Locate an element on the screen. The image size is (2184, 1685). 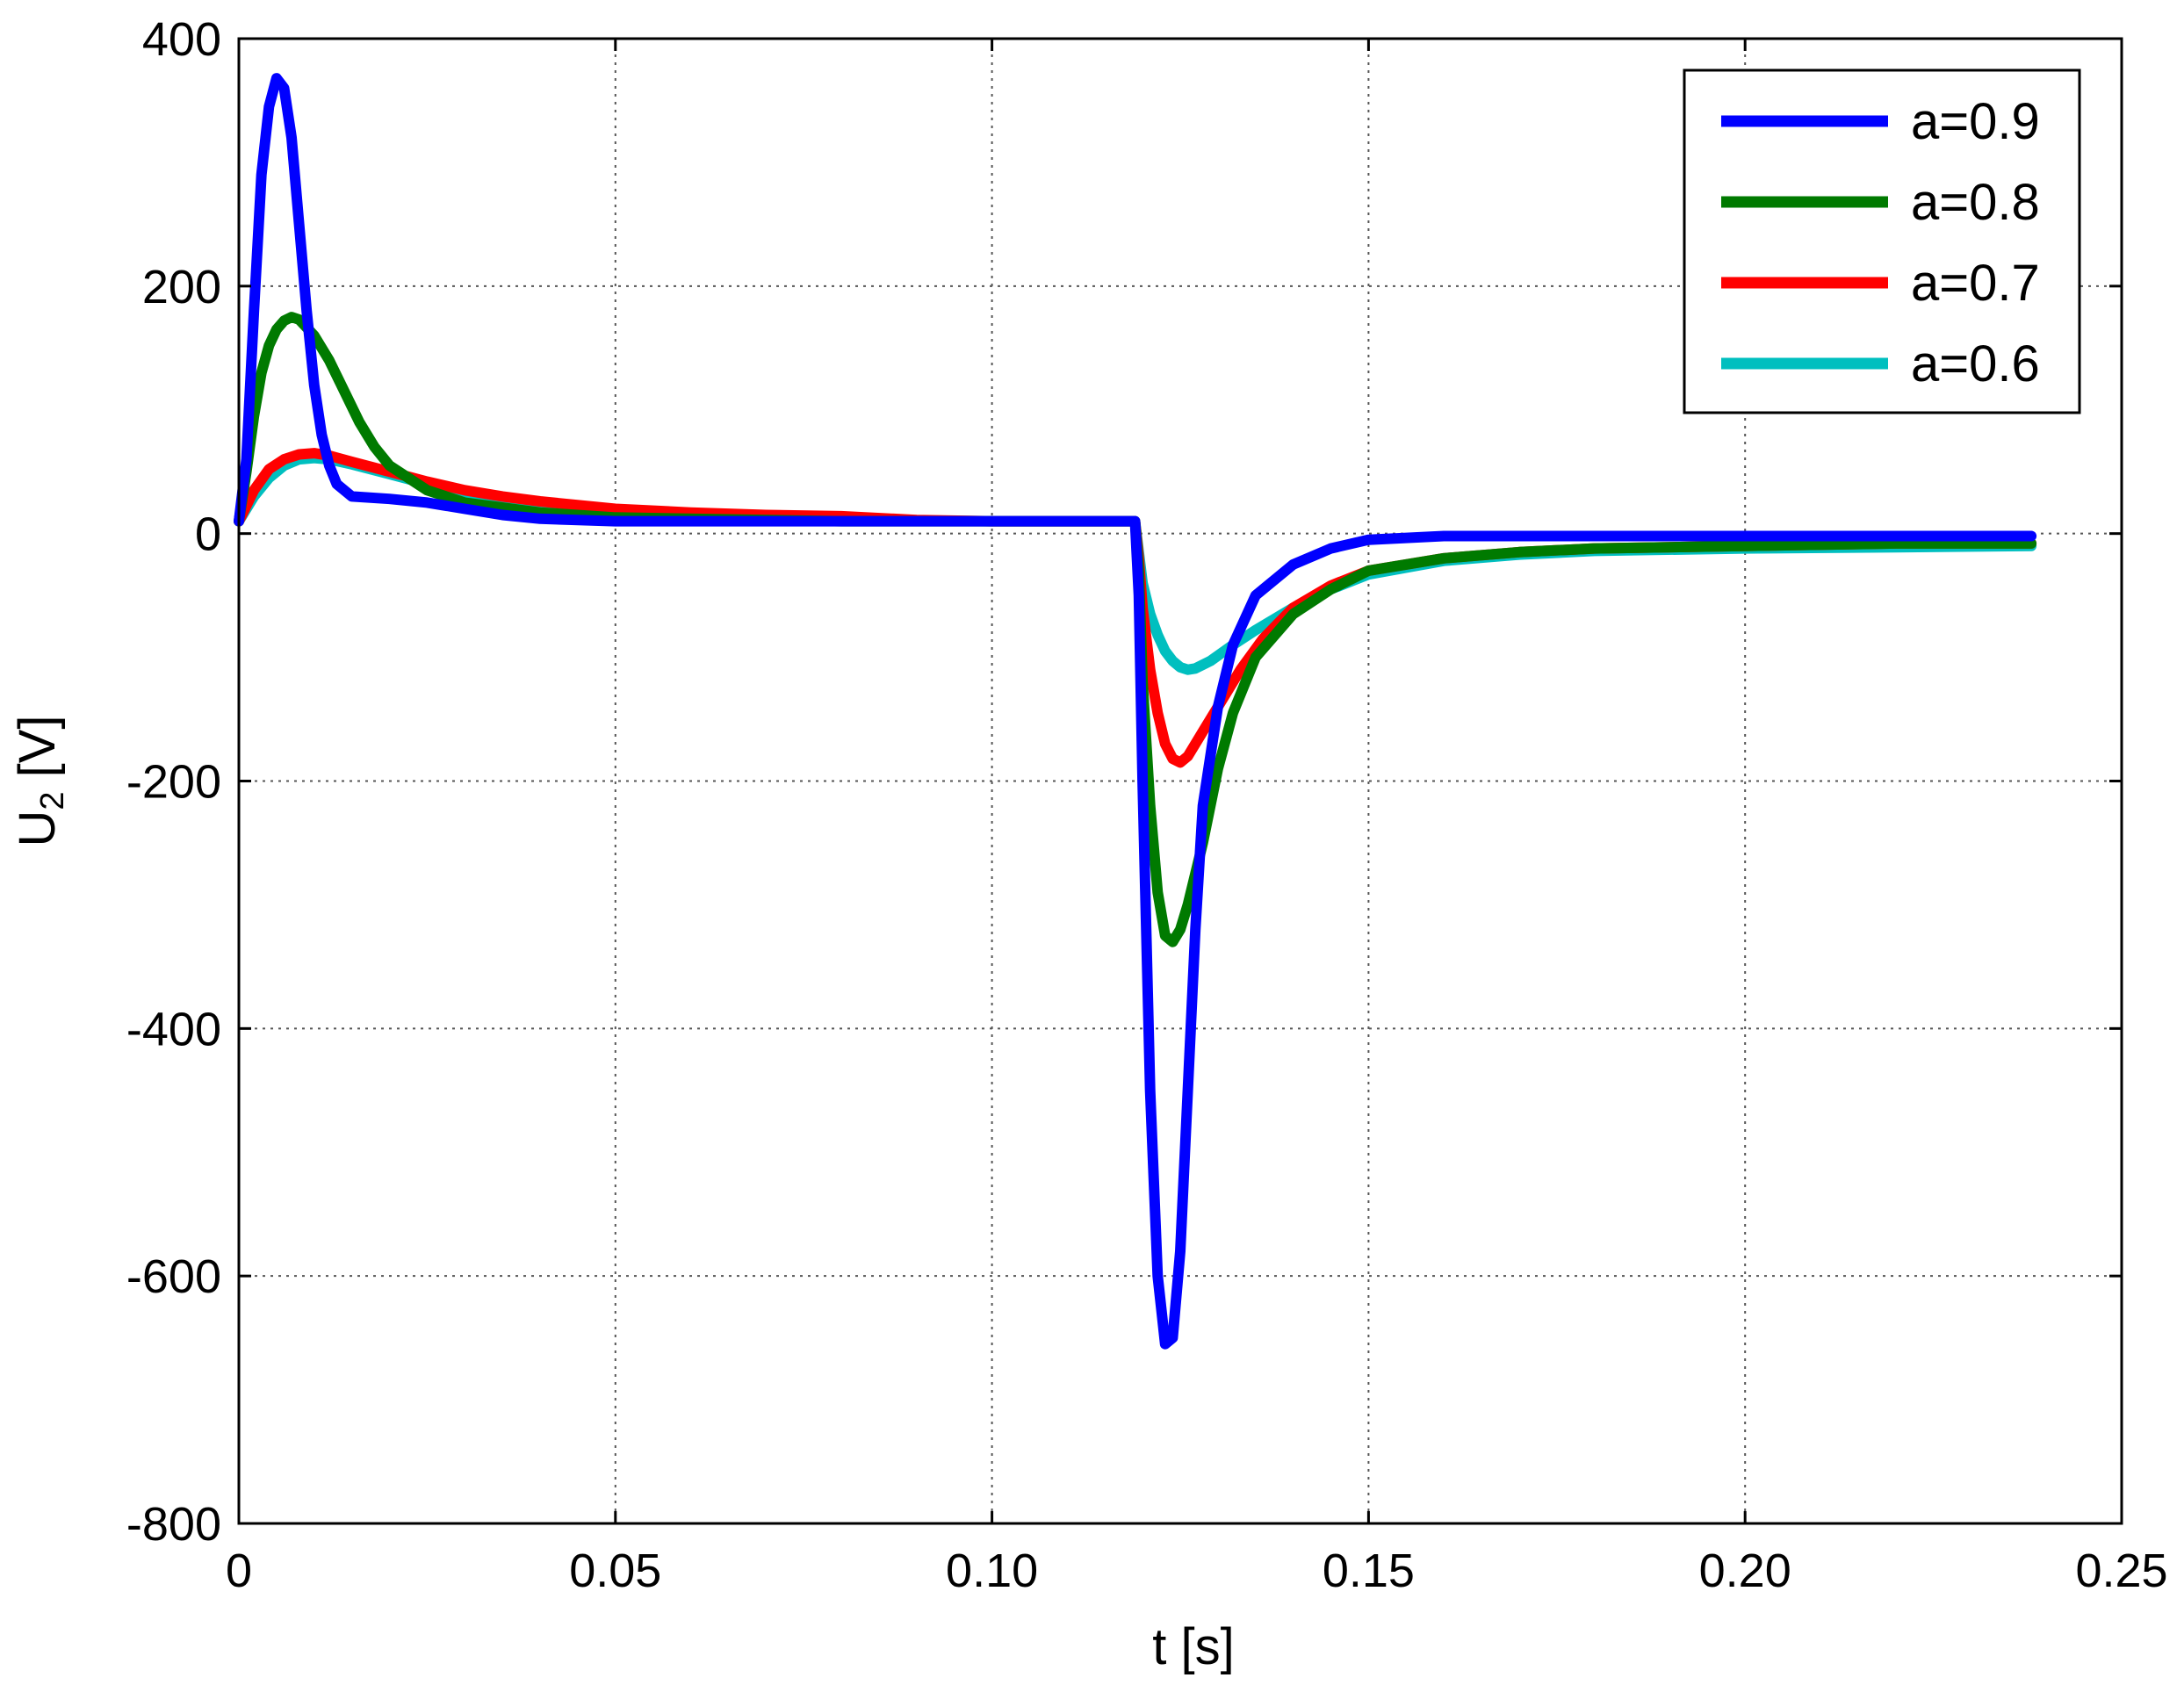
legend-entries: a=0.9 a=0.8 a=0.7 a=0.6 is located at coordinates (1880, 242).